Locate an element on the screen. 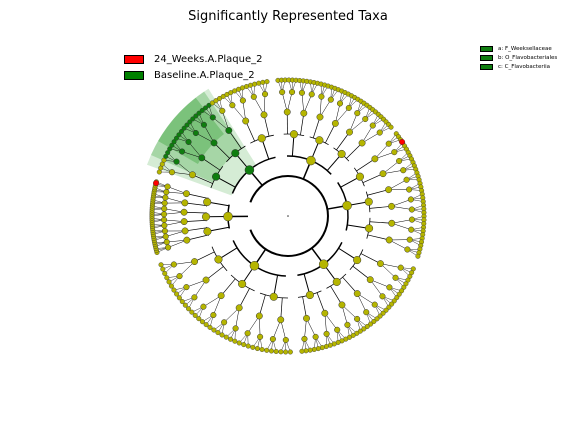 The image size is (576, 432). clade-legend-item-b: b: O_Flavobacteriales is located at coordinates (518, 57).